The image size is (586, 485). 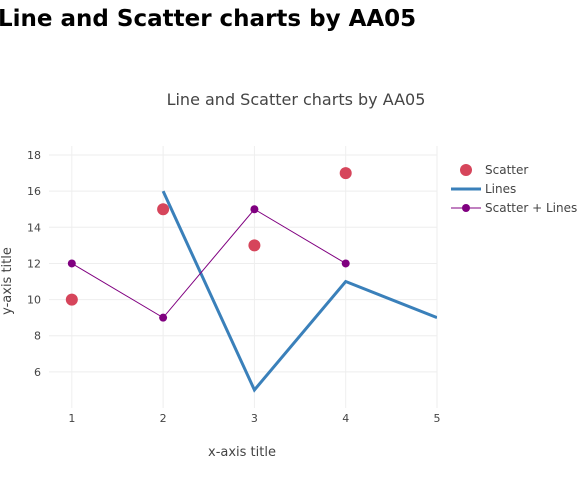 I want to click on legend-label: Scatter + Lines, so click(x=531, y=208).